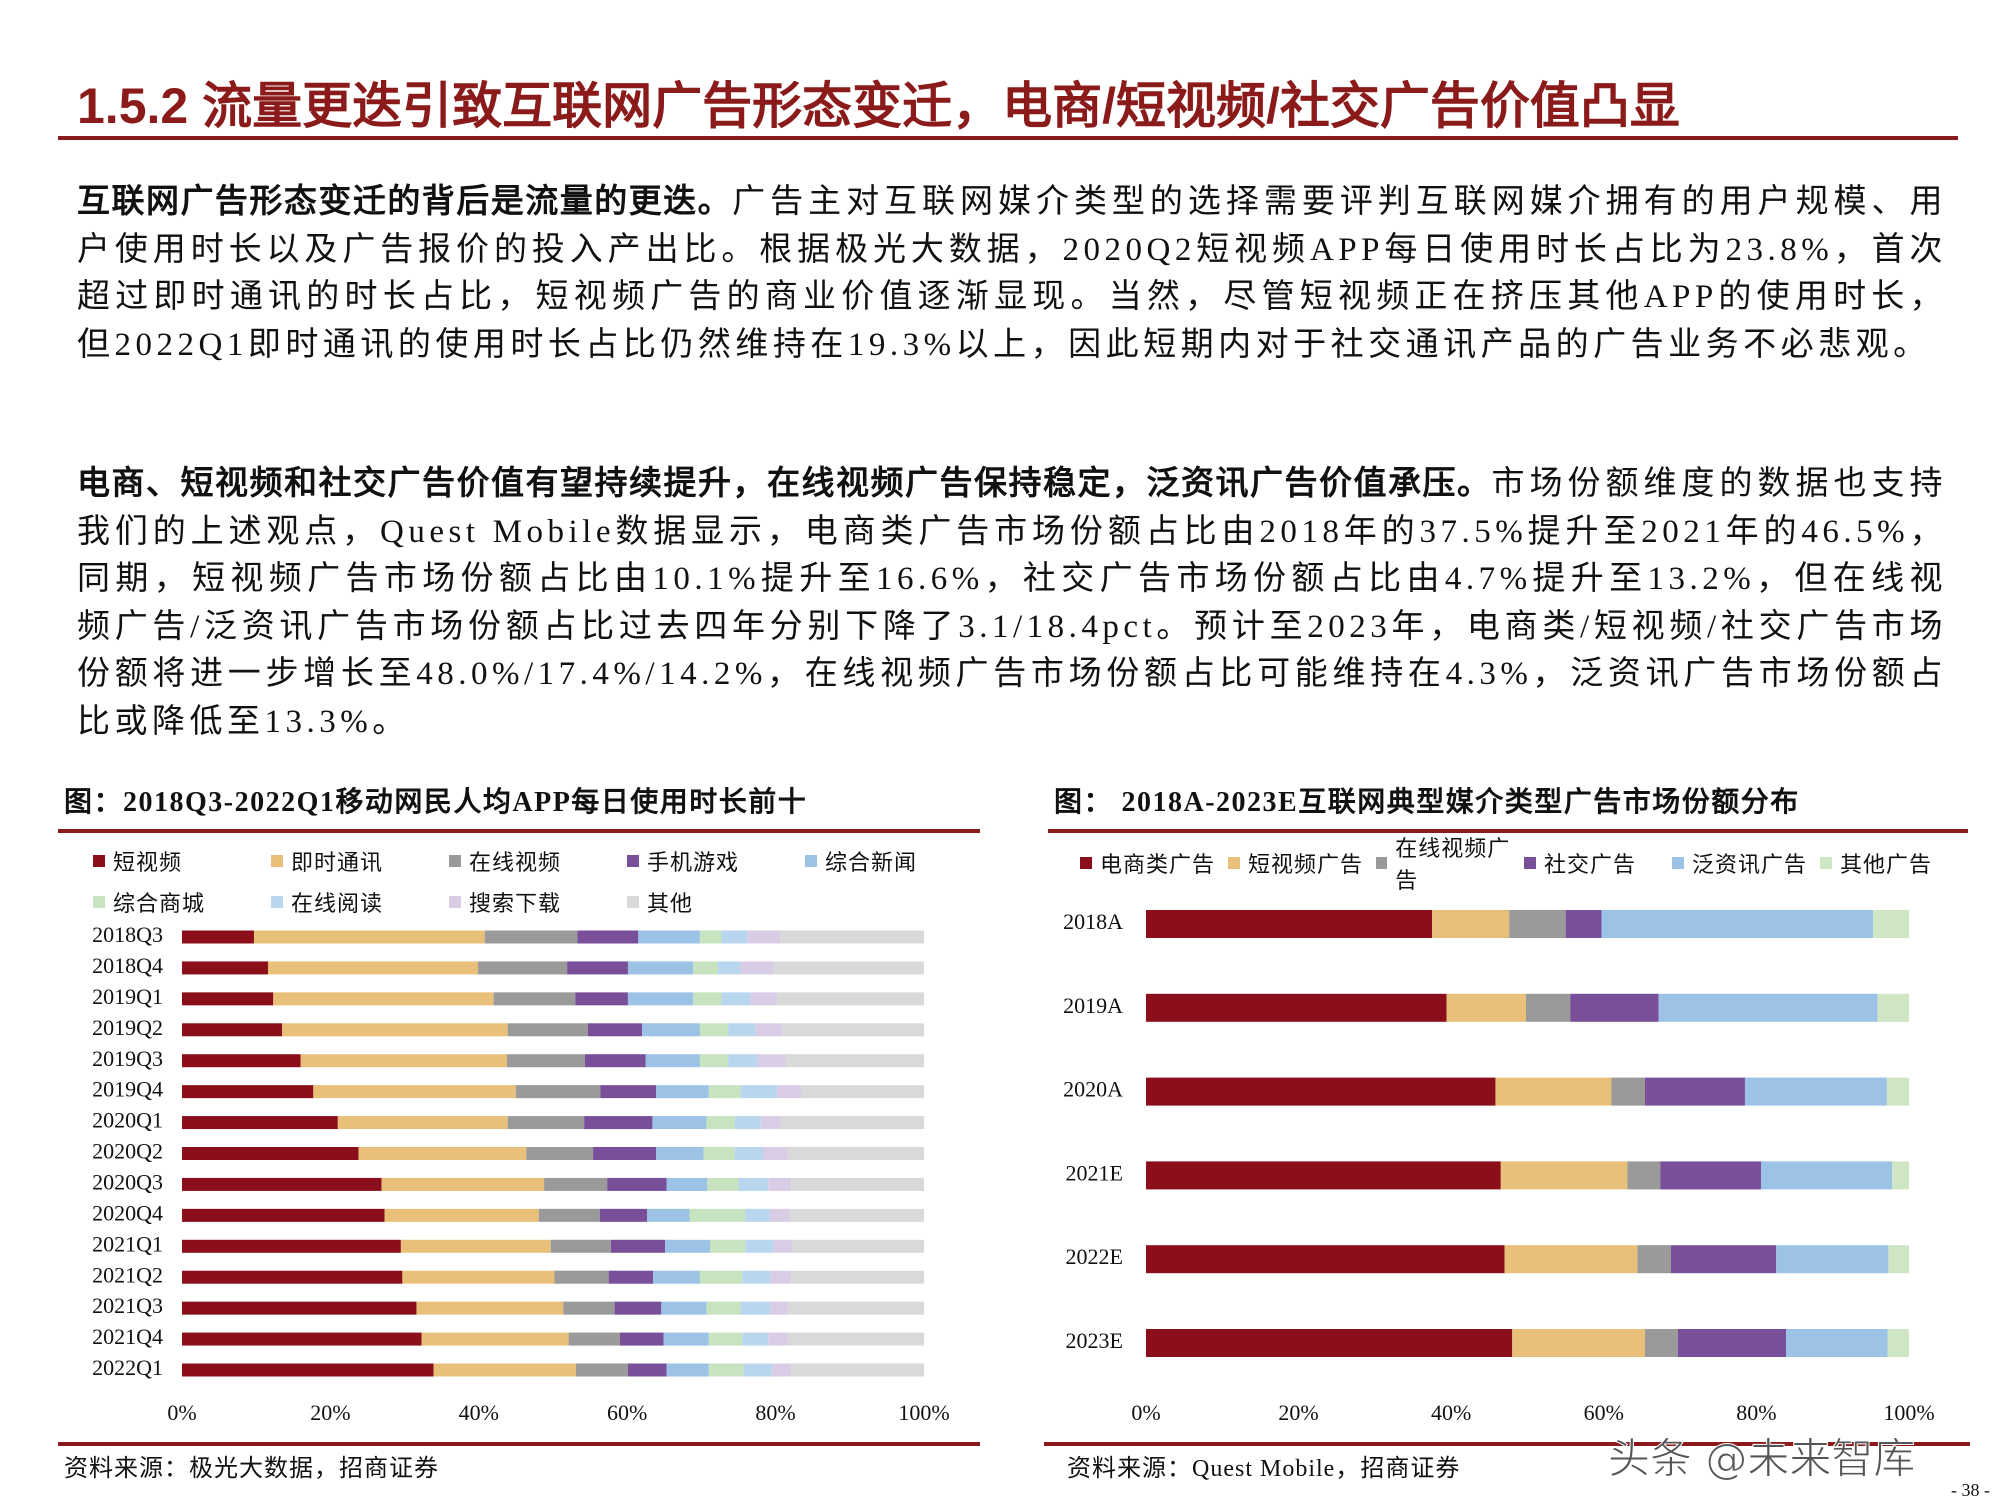  What do you see at coordinates (1094, 1172) in the screenshot?
I see `y-tick-label: 2021E` at bounding box center [1094, 1172].